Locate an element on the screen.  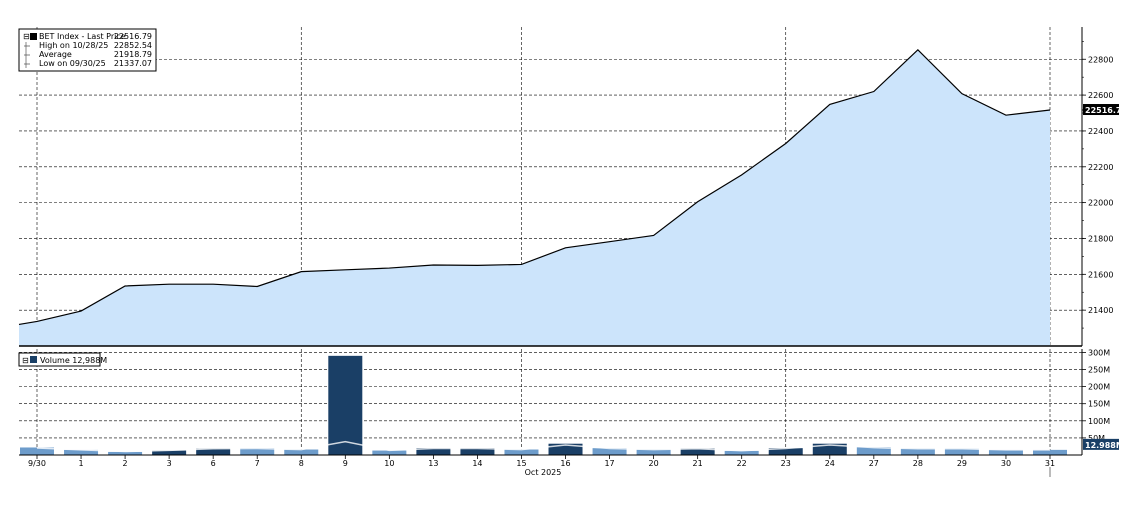
volume-legend: ⊟ Volume 12,988M is located at coordinates (62, 359).